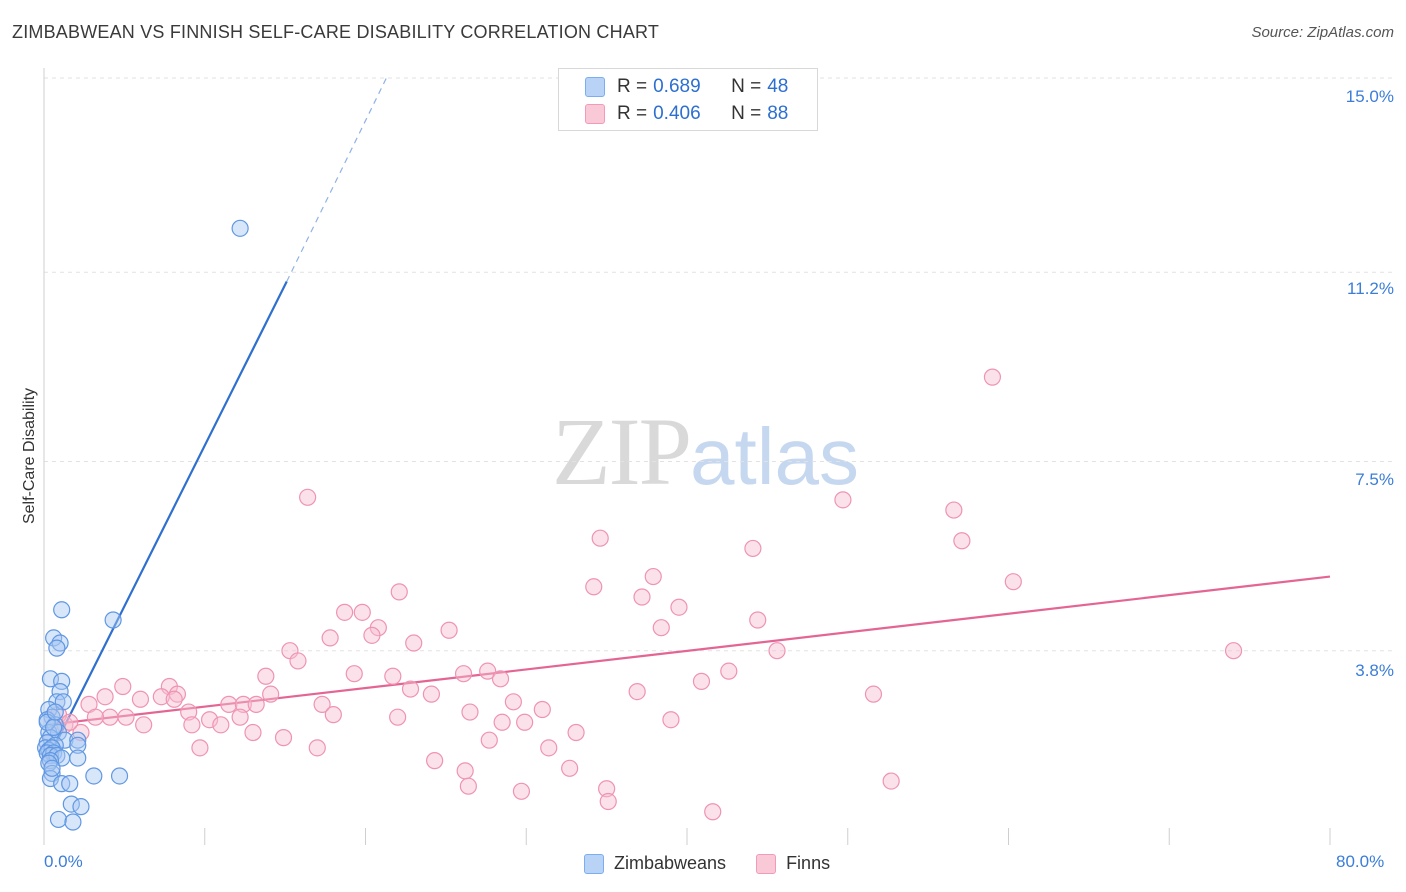 The image size is (1406, 892). What do you see at coordinates (1322, 32) in the screenshot?
I see `chart-source: Source: ZipAtlas.com` at bounding box center [1322, 32].